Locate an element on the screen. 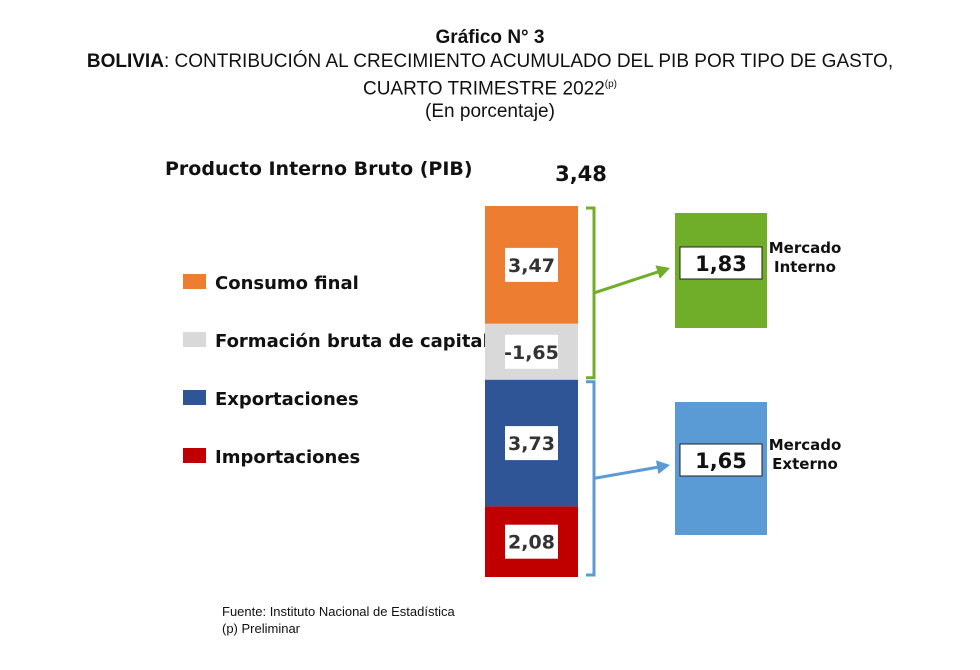 The image size is (980, 670). total-label: 3,48 is located at coordinates (581, 174).